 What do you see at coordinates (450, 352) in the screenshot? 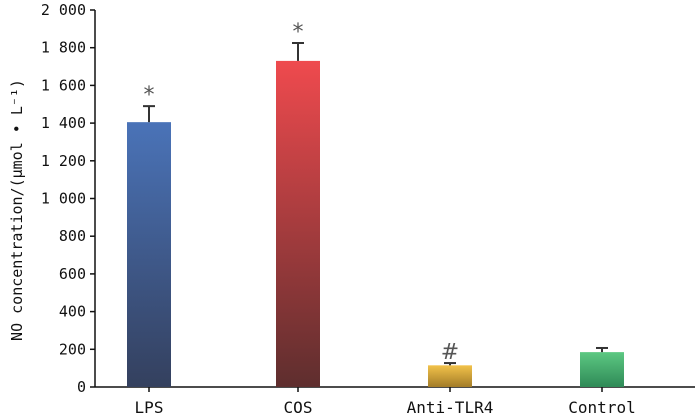
I see `significance-mark: #` at bounding box center [450, 352].